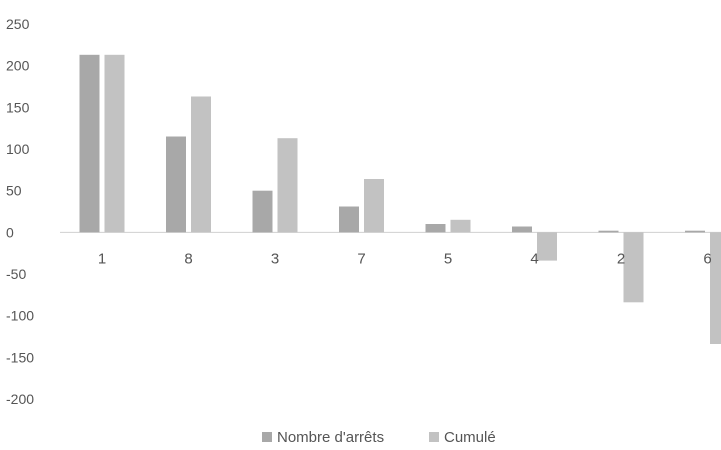 This screenshot has height=450, width=721. What do you see at coordinates (470, 437) in the screenshot?
I see `legend-label-cumule: Cumulé` at bounding box center [470, 437].